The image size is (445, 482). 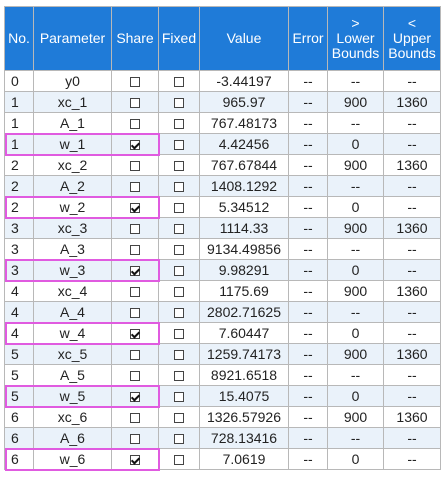 What do you see at coordinates (72, 38) in the screenshot?
I see `header-parameter: Parameter` at bounding box center [72, 38].